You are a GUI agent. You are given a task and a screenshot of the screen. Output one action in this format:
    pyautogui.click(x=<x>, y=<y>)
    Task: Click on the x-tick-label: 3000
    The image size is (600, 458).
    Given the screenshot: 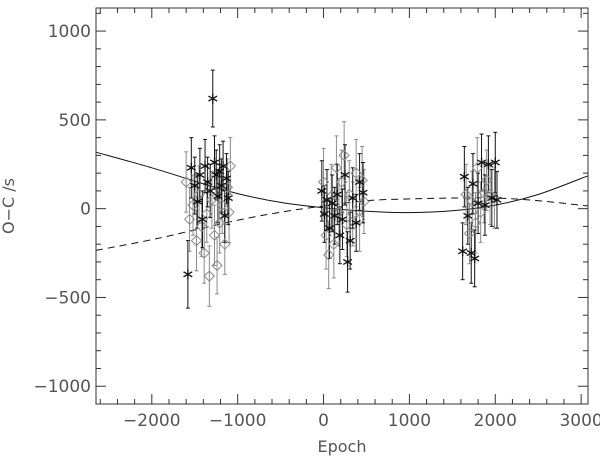 What is the action you would take?
    pyautogui.click(x=579, y=421)
    